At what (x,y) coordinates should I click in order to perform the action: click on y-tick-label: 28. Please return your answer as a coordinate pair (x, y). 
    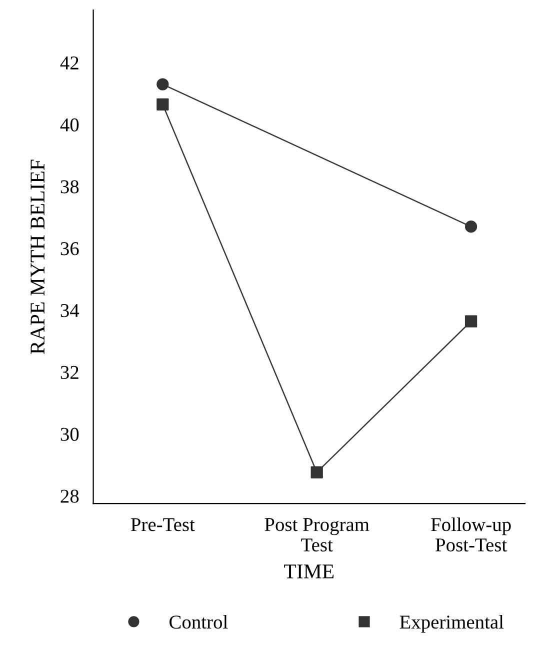
    Looking at the image, I should click on (69, 496).